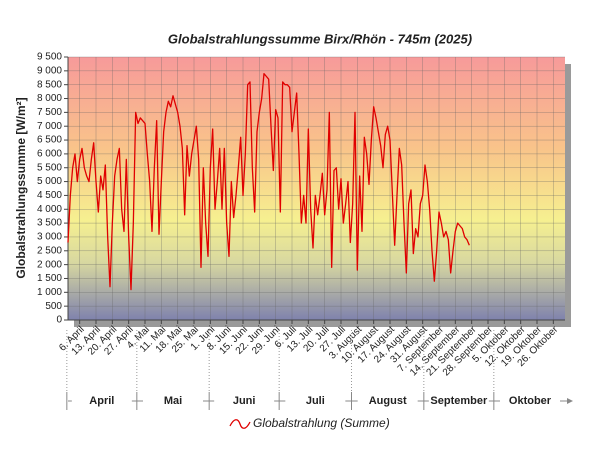  What do you see at coordinates (49, 237) in the screenshot?
I see `y-tick-label: 3 000` at bounding box center [49, 237].